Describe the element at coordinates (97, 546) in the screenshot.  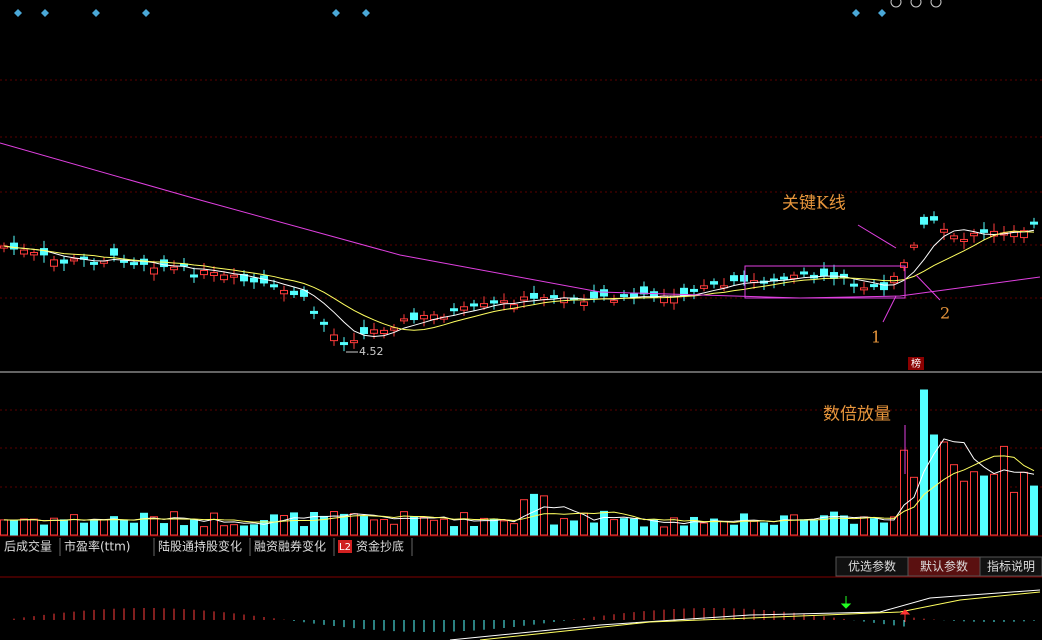
I see `tab: 市盈率(ttm)` at that location.